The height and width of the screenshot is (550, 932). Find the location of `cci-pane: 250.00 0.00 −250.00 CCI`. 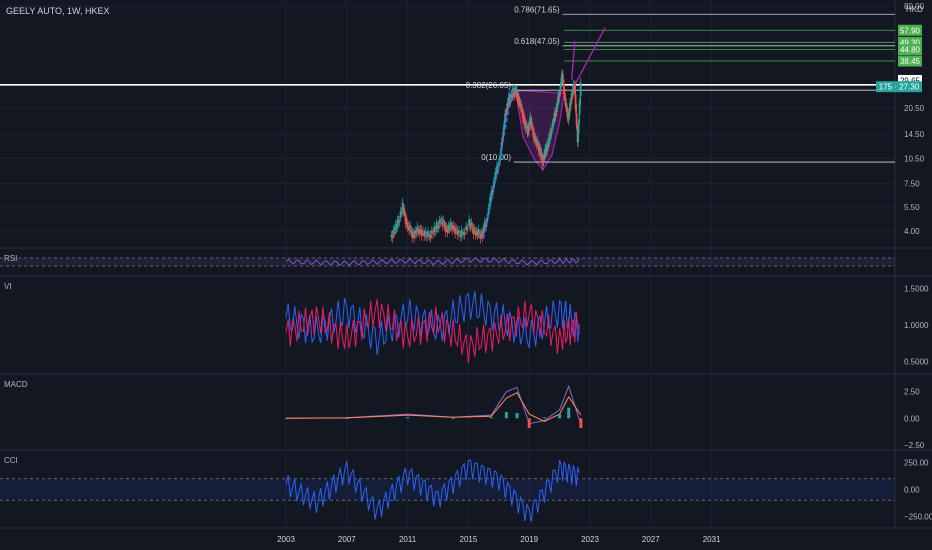

cci-pane: 250.00 0.00 −250.00 CCI is located at coordinates (466, 489).